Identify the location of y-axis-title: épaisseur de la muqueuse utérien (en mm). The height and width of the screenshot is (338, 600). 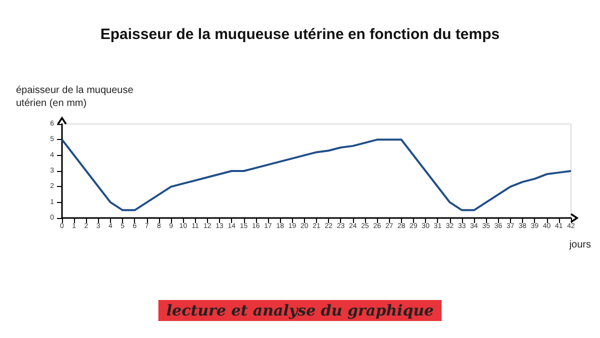
(75, 97).